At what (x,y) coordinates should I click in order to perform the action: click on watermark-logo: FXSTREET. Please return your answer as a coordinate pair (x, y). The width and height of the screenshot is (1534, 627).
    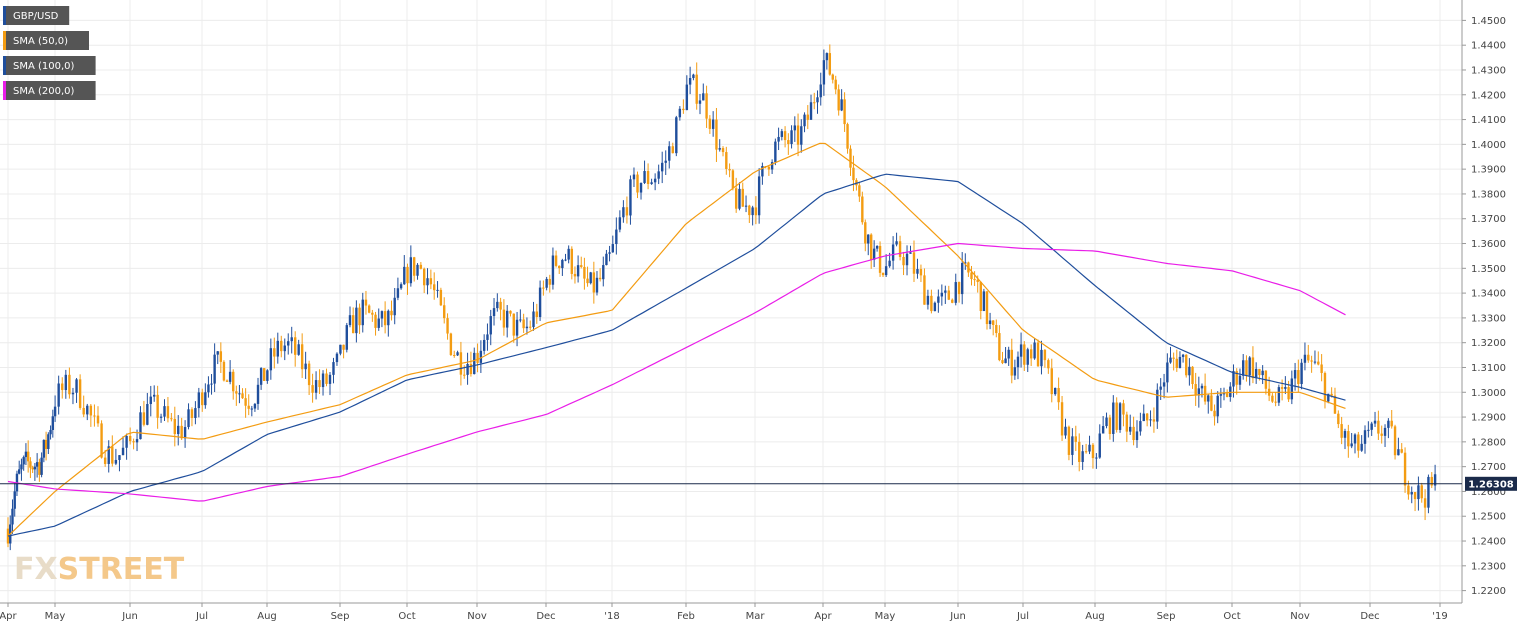
    Looking at the image, I should click on (99, 569).